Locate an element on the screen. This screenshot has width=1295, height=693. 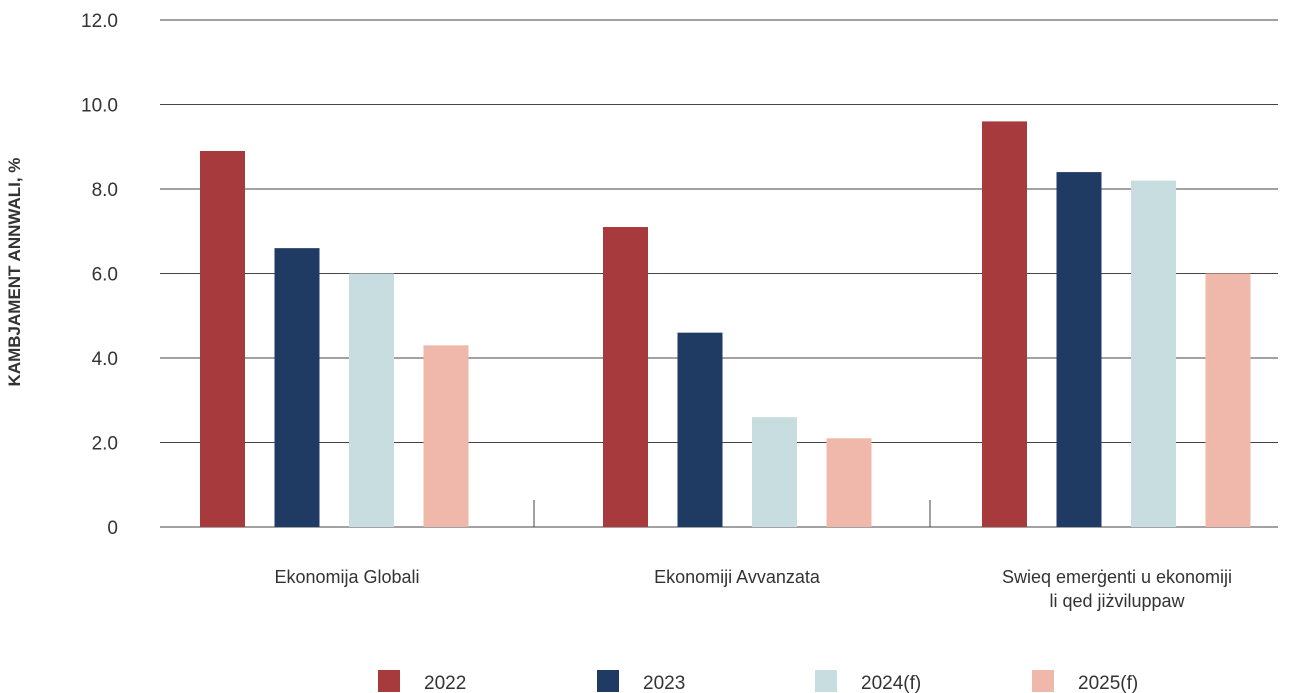
bar-2024(f)-3 is located at coordinates (1153, 354).